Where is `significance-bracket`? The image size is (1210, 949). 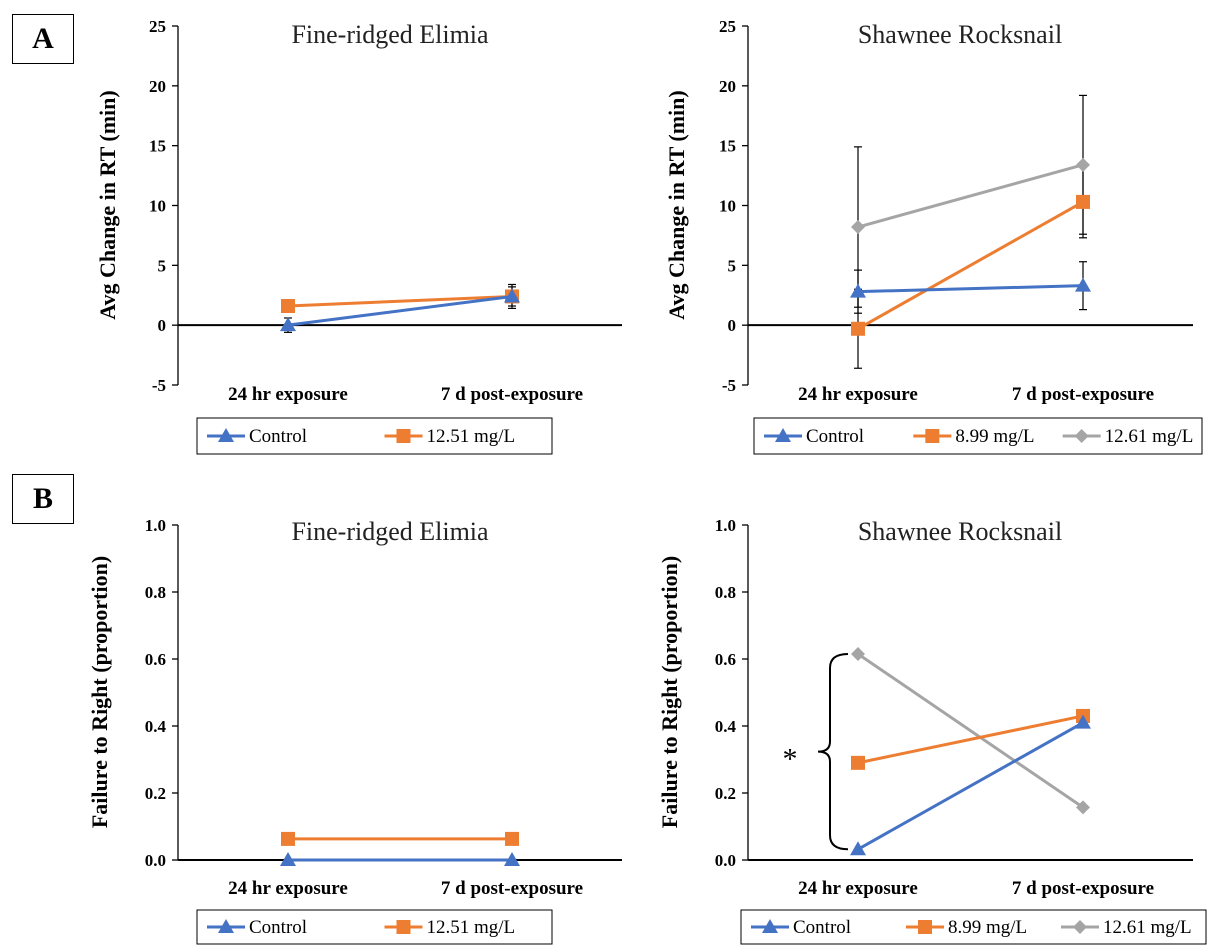
significance-bracket is located at coordinates (833, 751).